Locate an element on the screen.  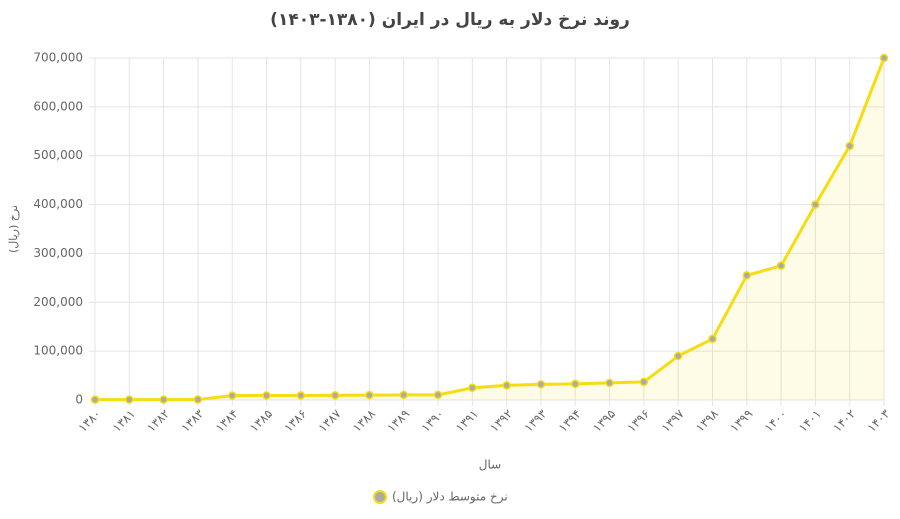
legend-marker is located at coordinates (380, 497).